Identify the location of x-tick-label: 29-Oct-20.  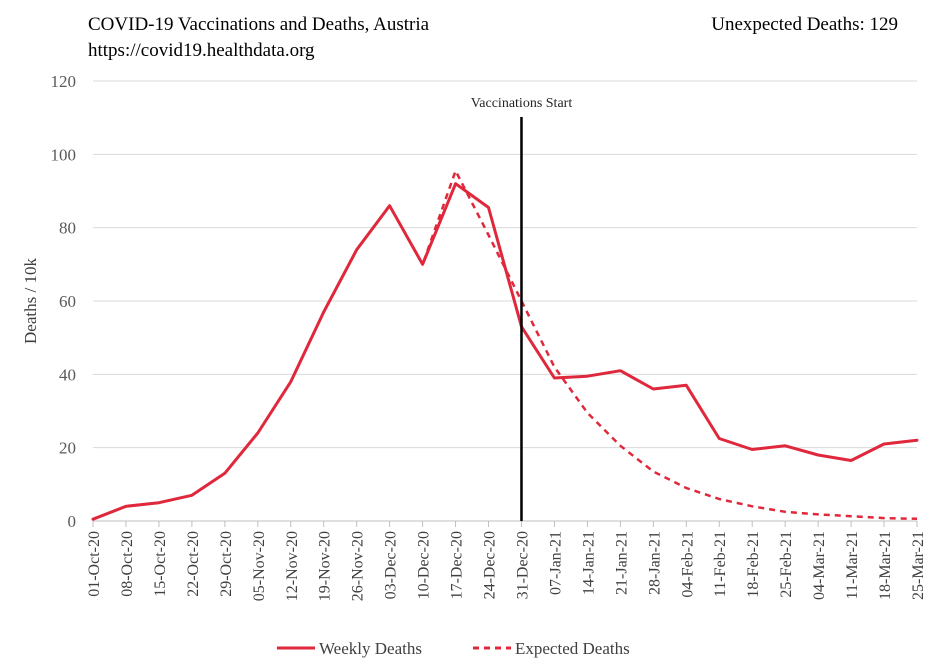
(226, 564).